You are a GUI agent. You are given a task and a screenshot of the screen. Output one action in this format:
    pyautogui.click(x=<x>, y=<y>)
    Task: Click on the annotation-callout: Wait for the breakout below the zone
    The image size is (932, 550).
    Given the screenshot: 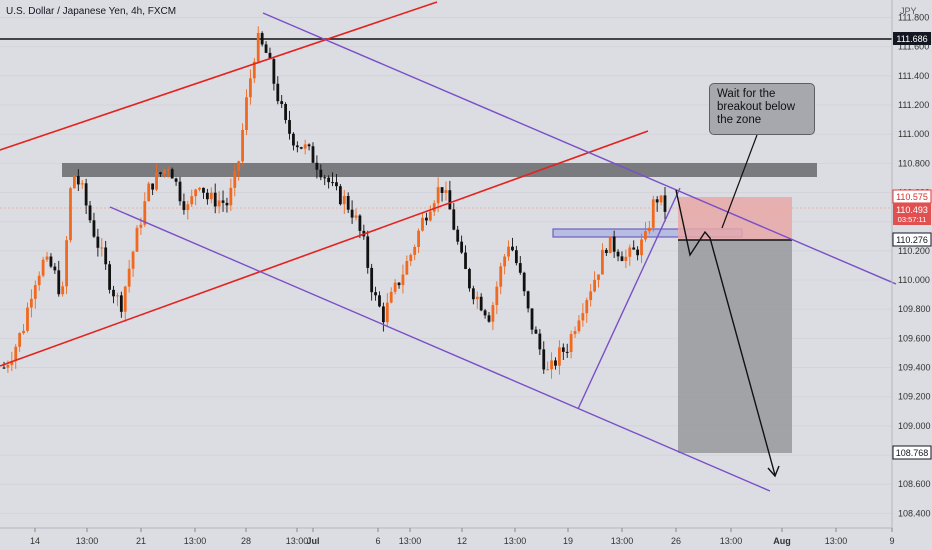 What is the action you would take?
    pyautogui.click(x=762, y=109)
    